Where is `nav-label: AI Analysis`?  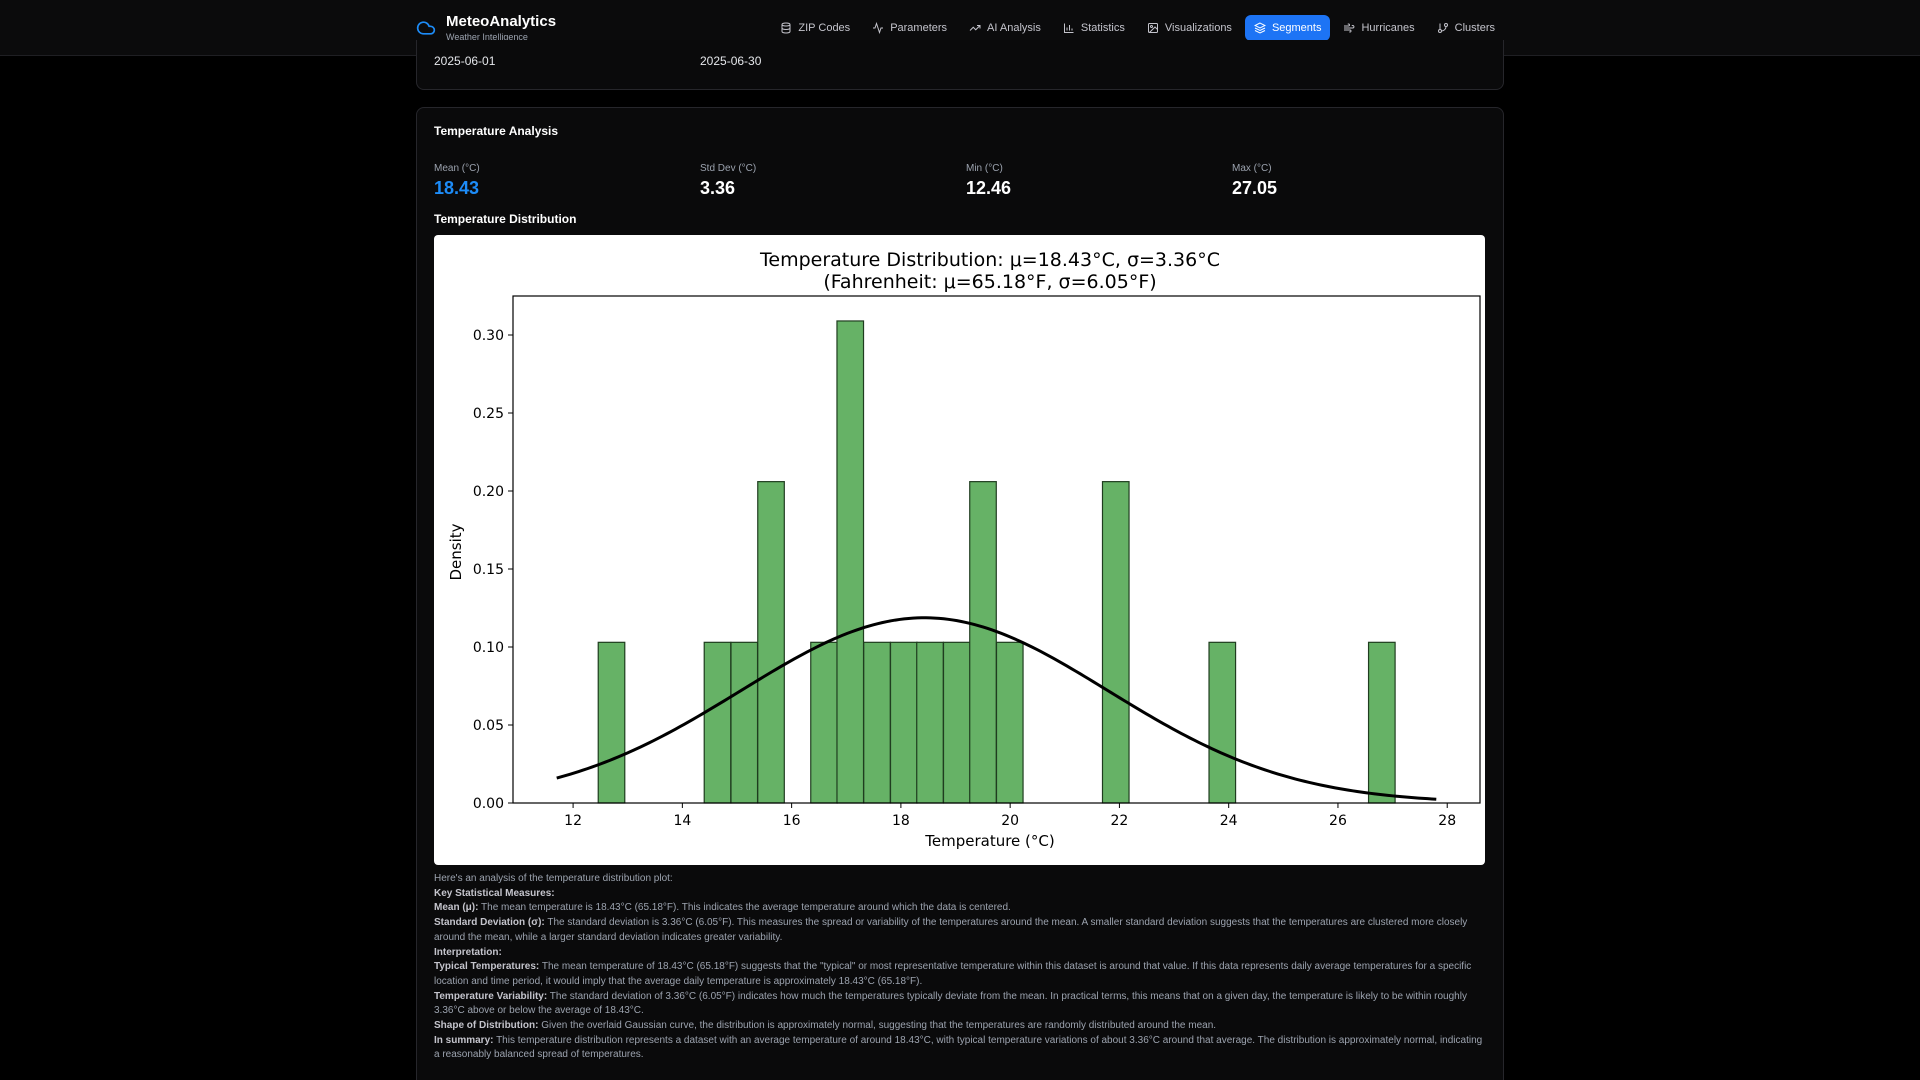
nav-label: AI Analysis is located at coordinates (1014, 28).